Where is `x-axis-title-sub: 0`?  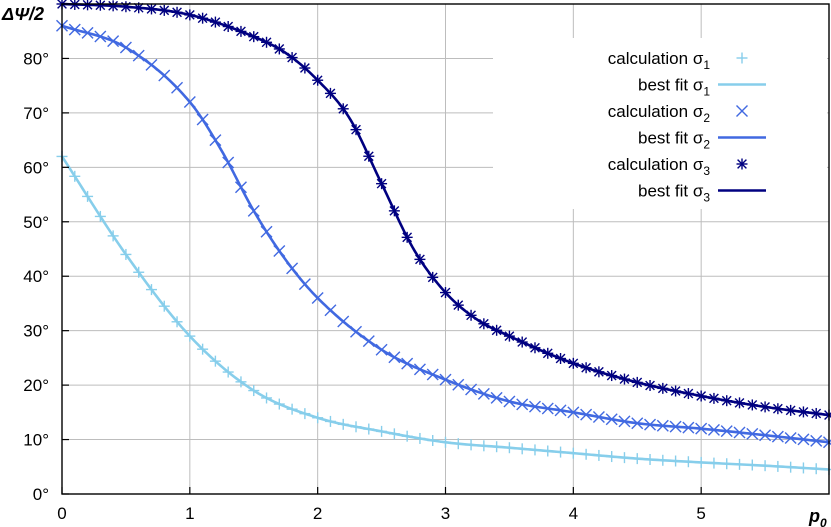 x-axis-title-sub: 0 is located at coordinates (823, 521).